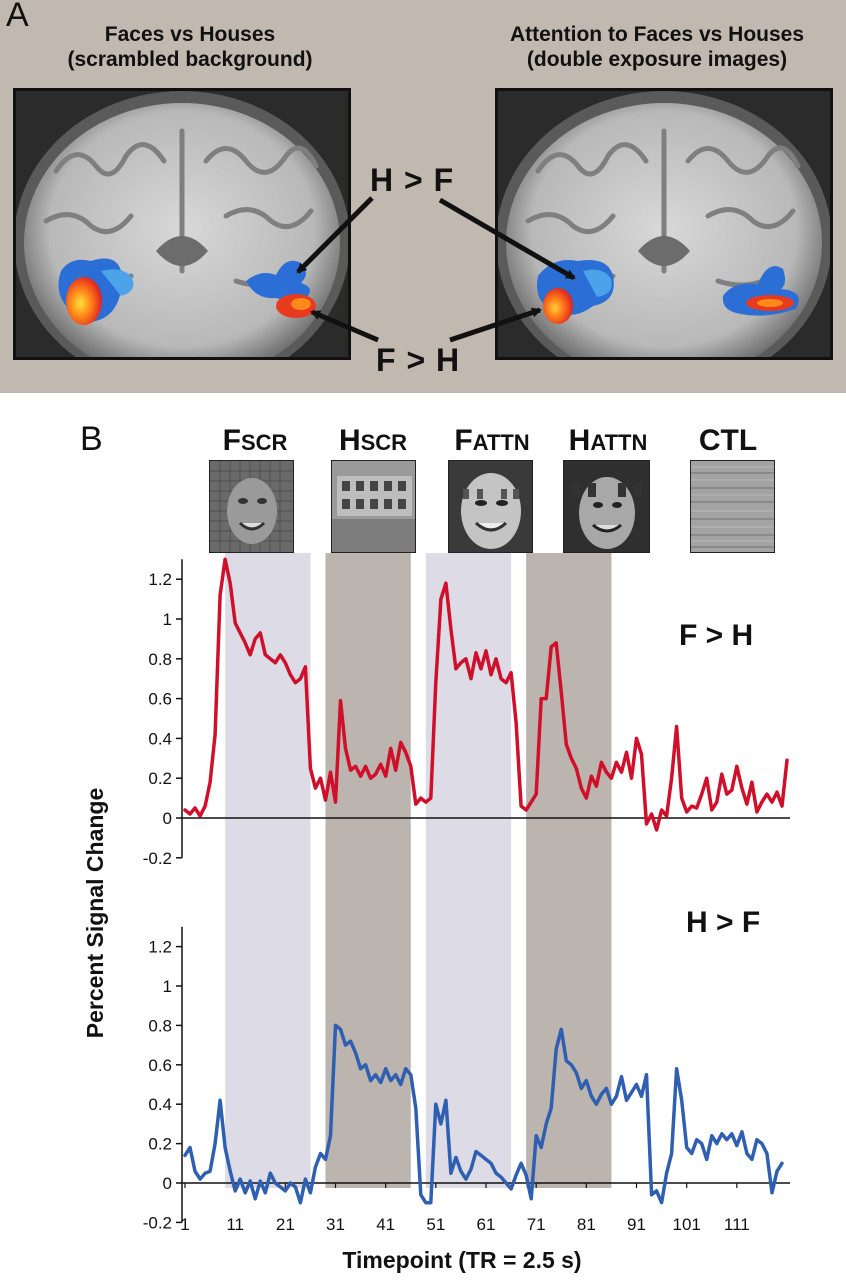 Image resolution: width=846 pixels, height=1280 pixels. Describe the element at coordinates (619, 442) in the screenshot. I see `condition-label-hattn-small: ATTN` at that location.